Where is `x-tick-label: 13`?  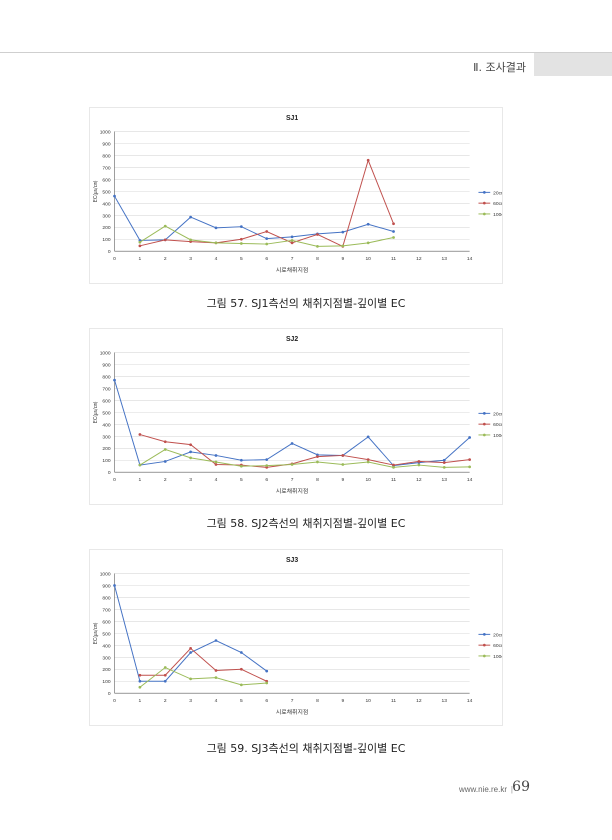
x-tick-label: 13 is located at coordinates (445, 480).